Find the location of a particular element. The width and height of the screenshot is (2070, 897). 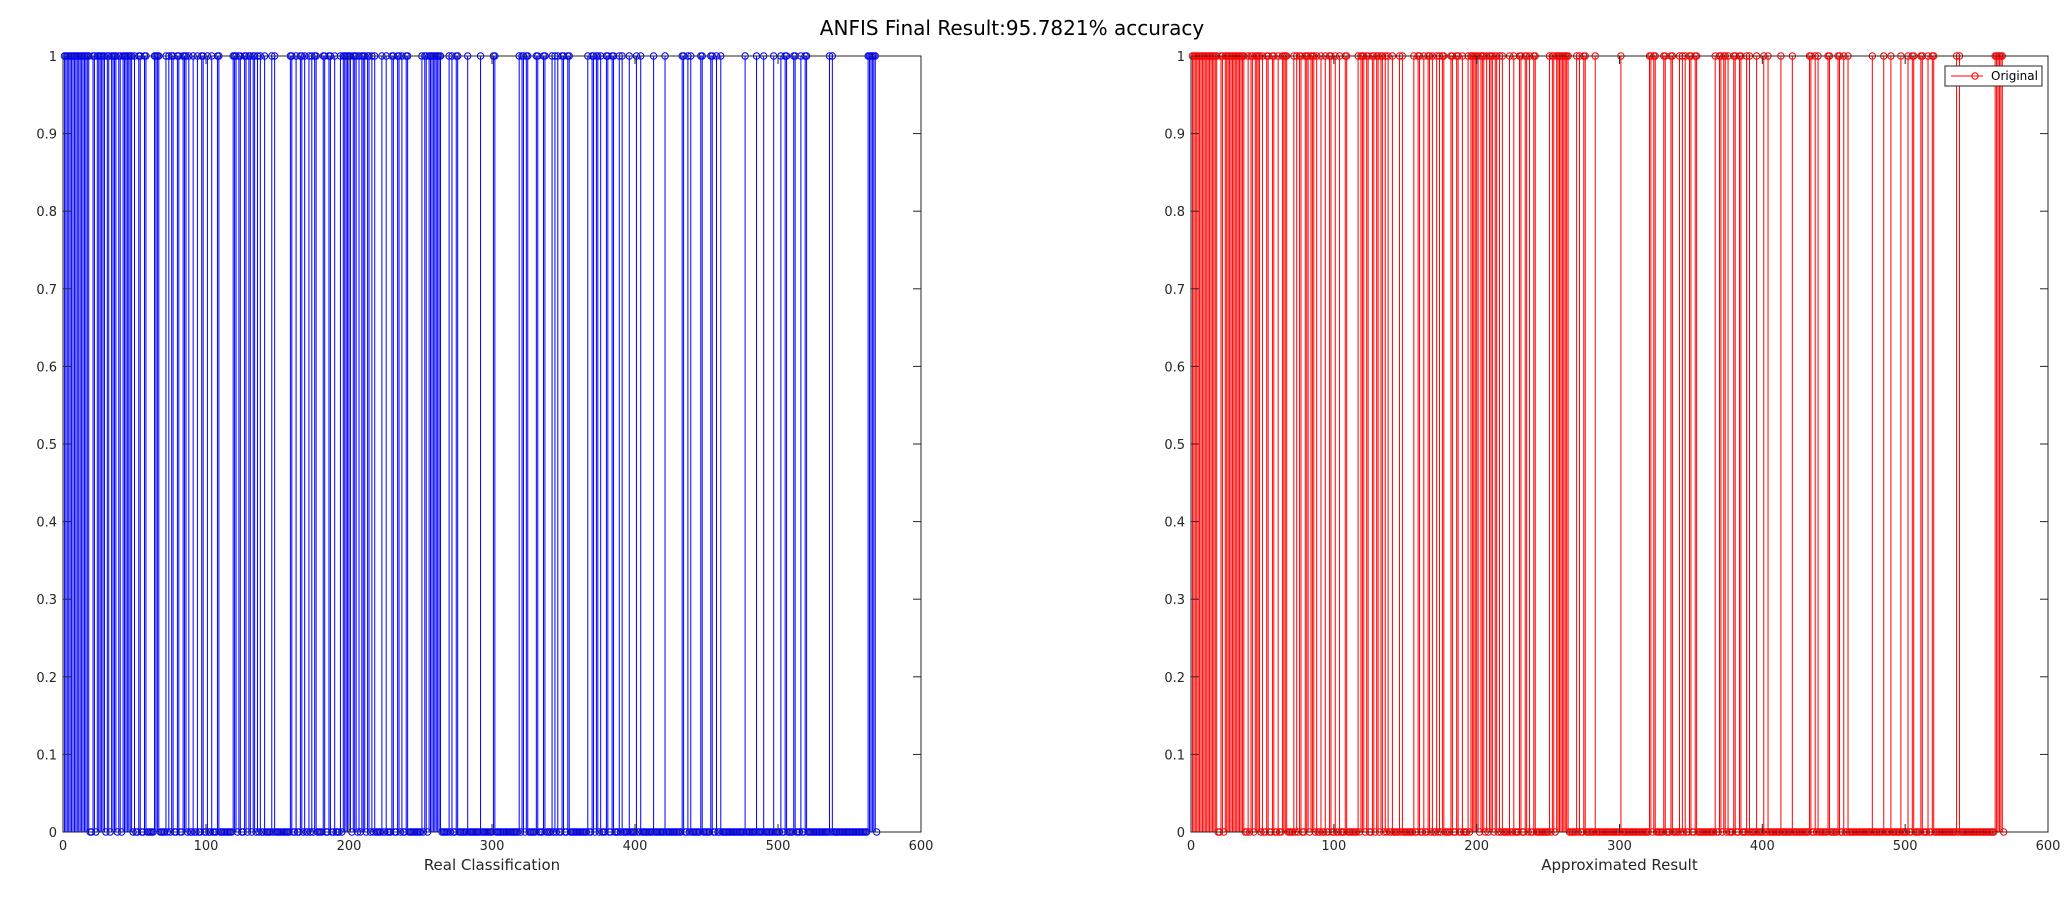

figure-title: ANFIS Final Result:95.7821% accuracy is located at coordinates (1012, 28).